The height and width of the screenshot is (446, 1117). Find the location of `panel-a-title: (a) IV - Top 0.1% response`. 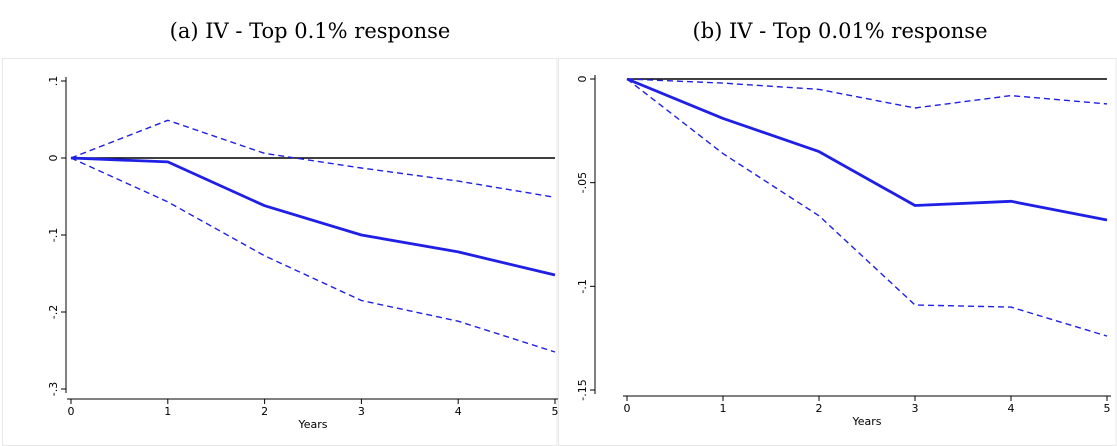

panel-a-title: (a) IV - Top 0.1% response is located at coordinates (310, 31).